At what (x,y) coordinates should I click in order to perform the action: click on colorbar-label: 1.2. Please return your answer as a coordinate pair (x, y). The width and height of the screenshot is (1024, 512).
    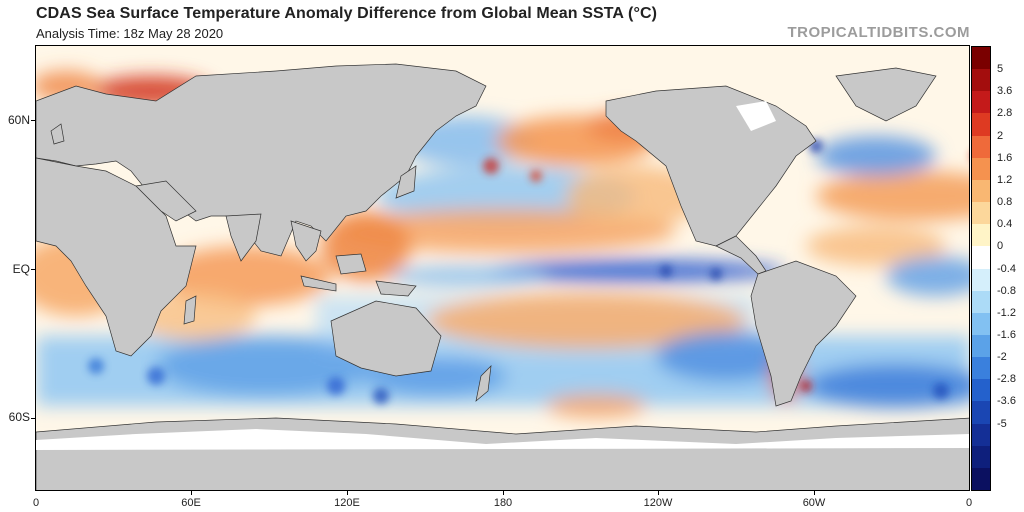
    Looking at the image, I should click on (1005, 179).